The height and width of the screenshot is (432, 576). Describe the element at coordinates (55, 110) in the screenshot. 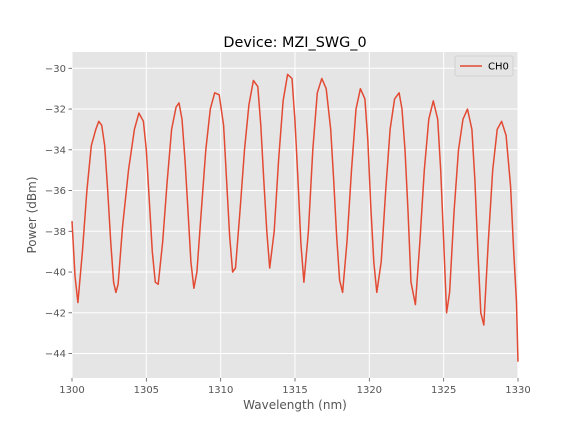

I see `y-tick-label: −32` at that location.